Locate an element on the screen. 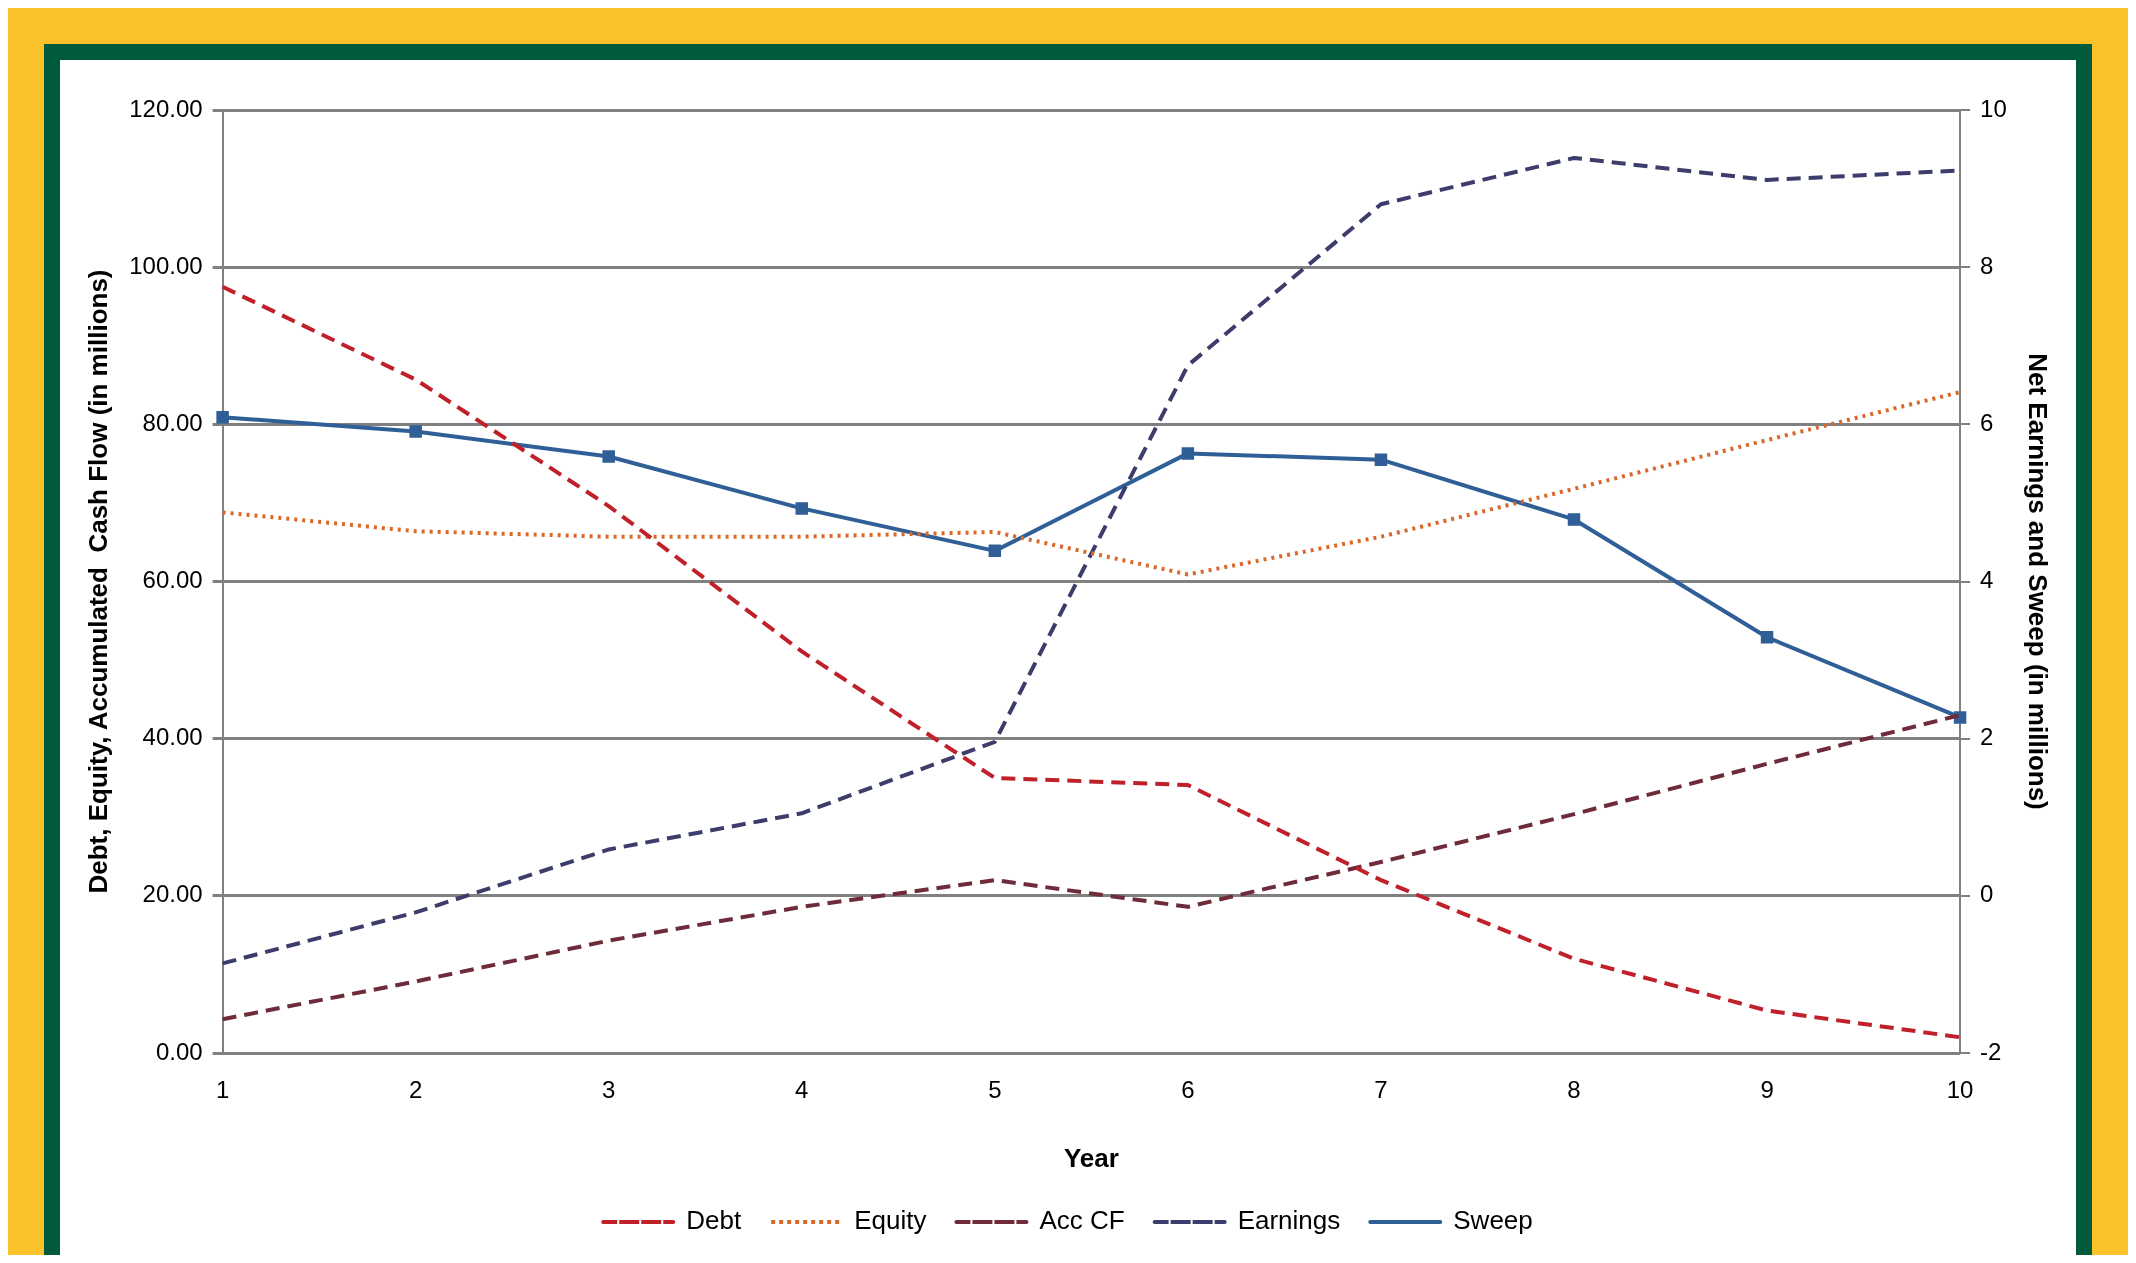 The height and width of the screenshot is (1263, 2136). x-tick-label: 8 is located at coordinates (1574, 1090).